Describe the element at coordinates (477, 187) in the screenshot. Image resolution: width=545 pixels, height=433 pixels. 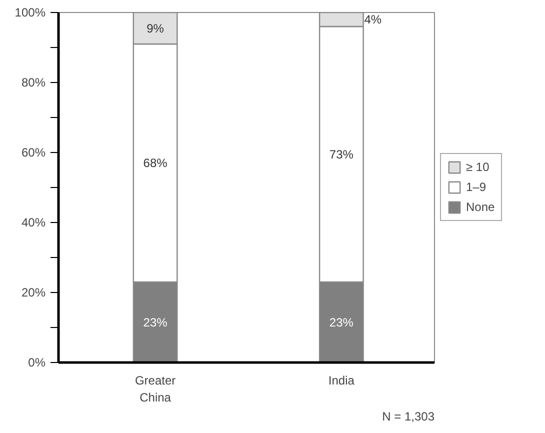
I see `legend-label: 1–9` at that location.